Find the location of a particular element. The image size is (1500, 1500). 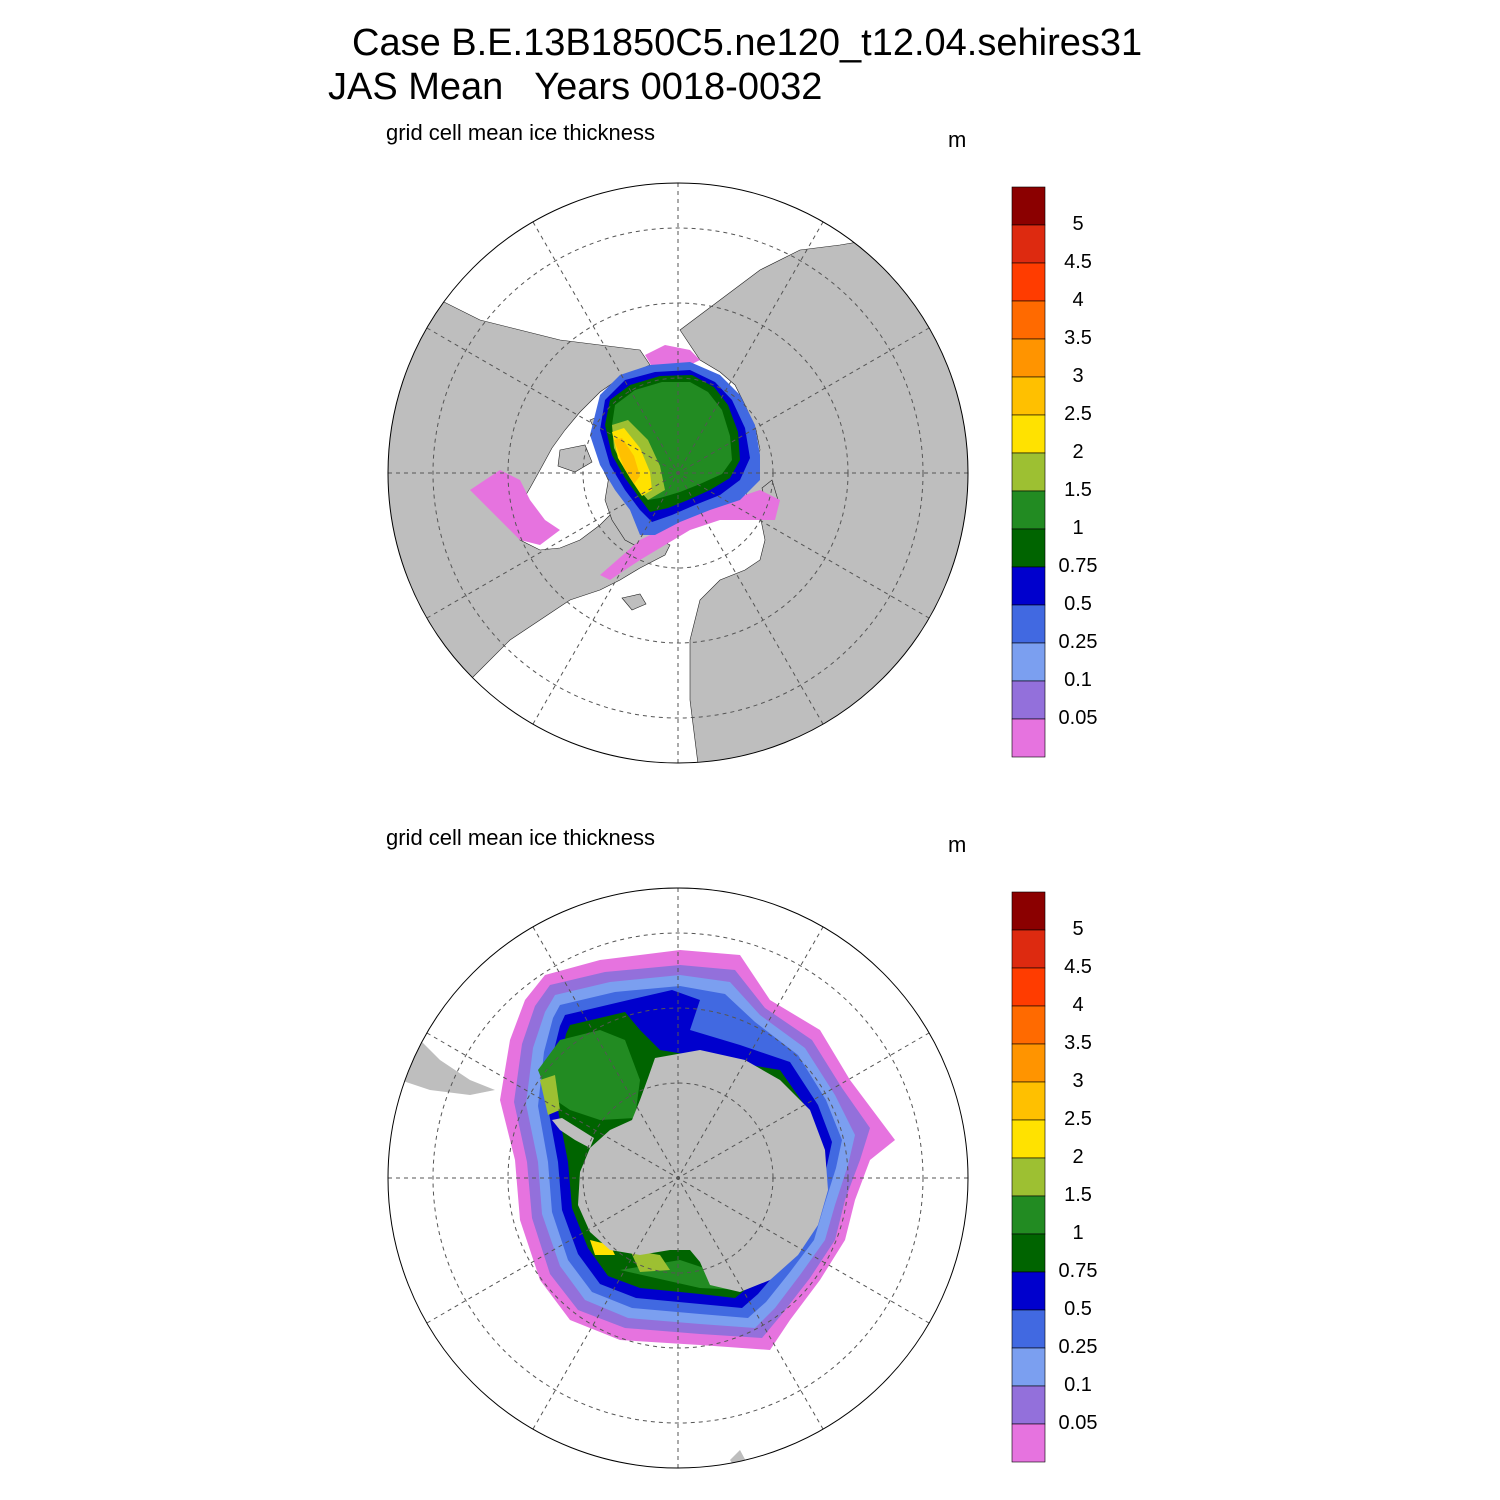

north-unit-label: m is located at coordinates (957, 139).